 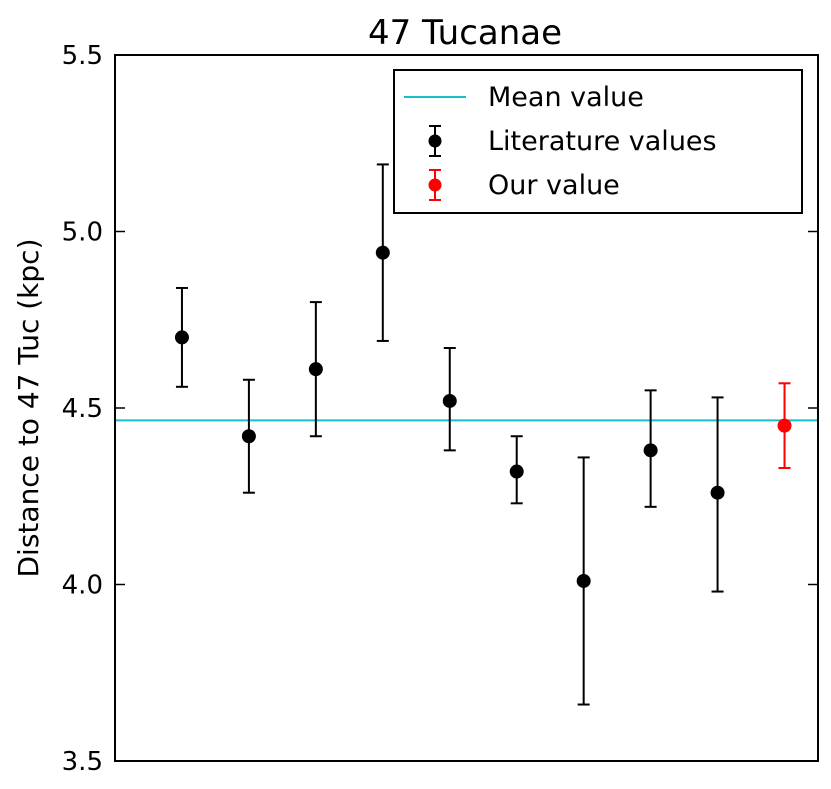 I want to click on y-tick-label: 4.5, so click(x=82, y=409).